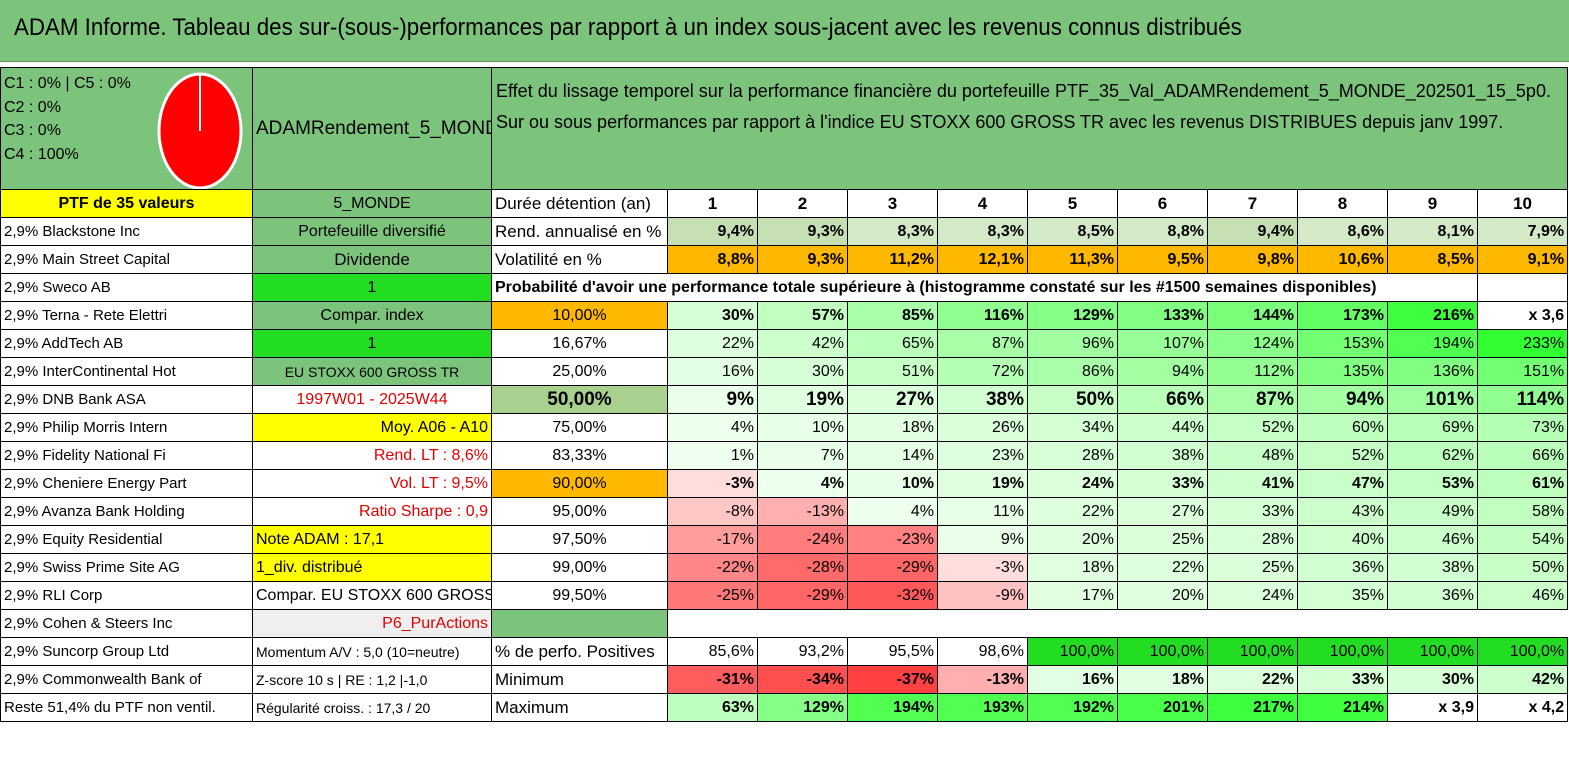 Image resolution: width=1569 pixels, height=782 pixels. Describe the element at coordinates (1072, 203) in the screenshot. I see `year-header: 5` at that location.